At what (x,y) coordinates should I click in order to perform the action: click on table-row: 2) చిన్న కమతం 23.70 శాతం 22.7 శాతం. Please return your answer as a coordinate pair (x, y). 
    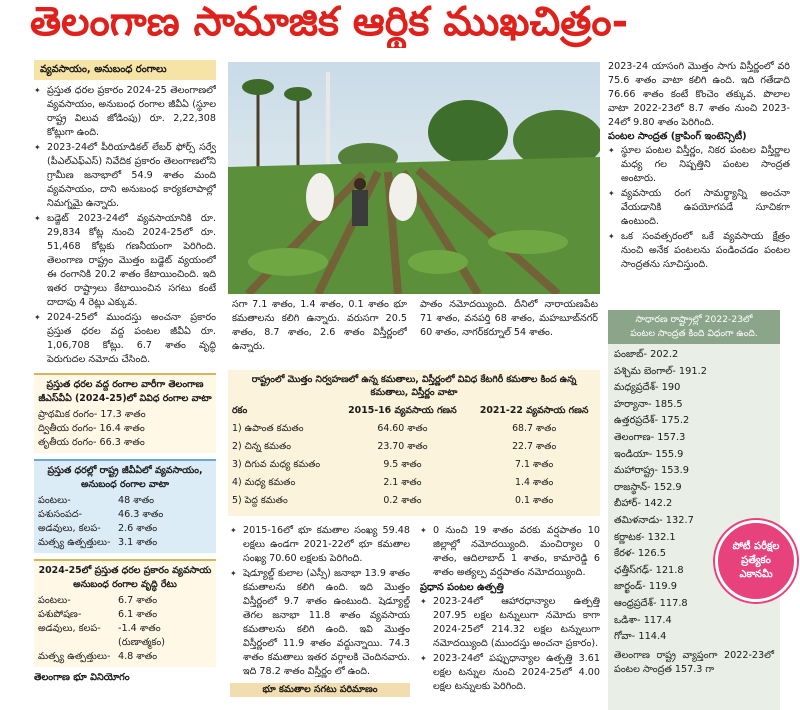
    Looking at the image, I should click on (414, 447).